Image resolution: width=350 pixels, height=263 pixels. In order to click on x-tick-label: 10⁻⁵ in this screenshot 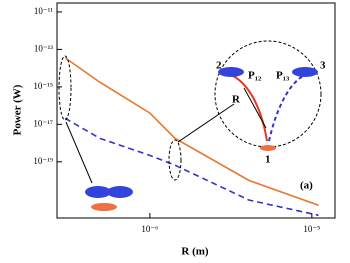, I will do `click(311, 229)`.